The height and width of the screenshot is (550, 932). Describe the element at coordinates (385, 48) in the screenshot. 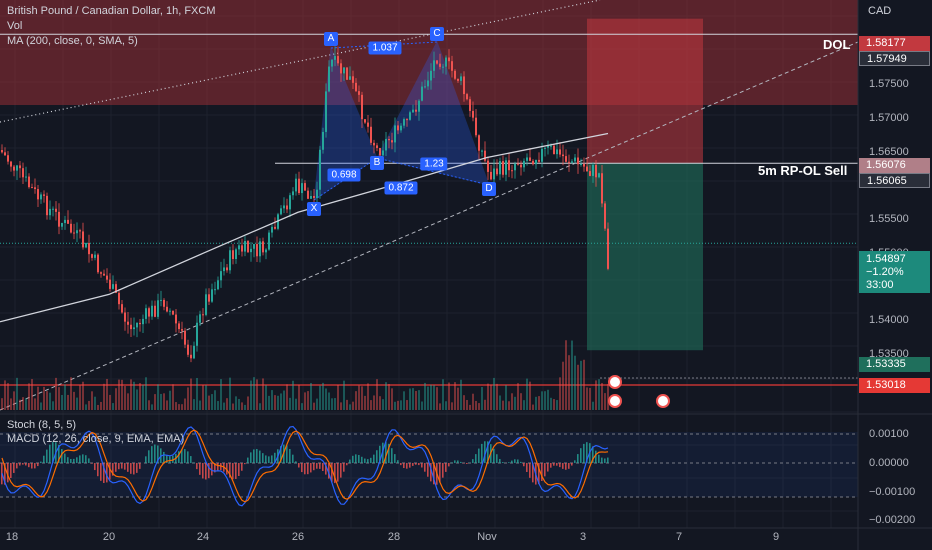

I see `ratio-label: 1.037` at that location.